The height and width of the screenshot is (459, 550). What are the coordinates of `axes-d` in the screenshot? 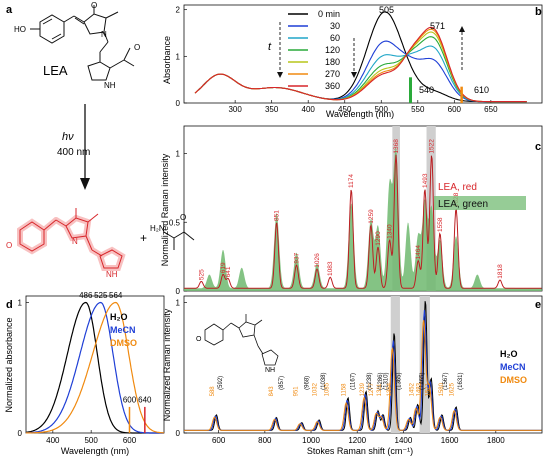 It's located at (95, 364).